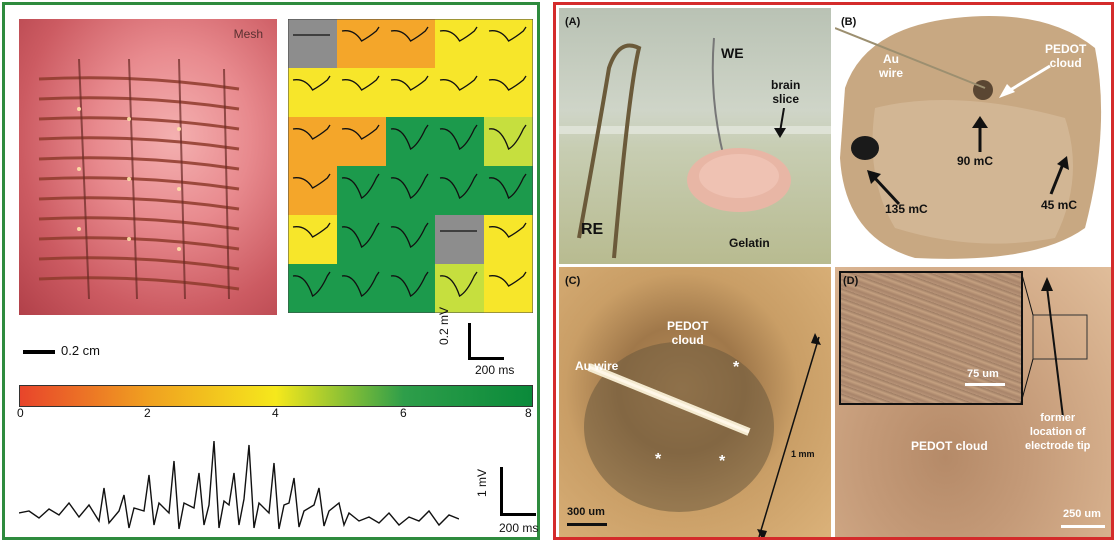  What do you see at coordinates (851, 281) in the screenshot?
I see `tag-d: (D)` at bounding box center [851, 281].